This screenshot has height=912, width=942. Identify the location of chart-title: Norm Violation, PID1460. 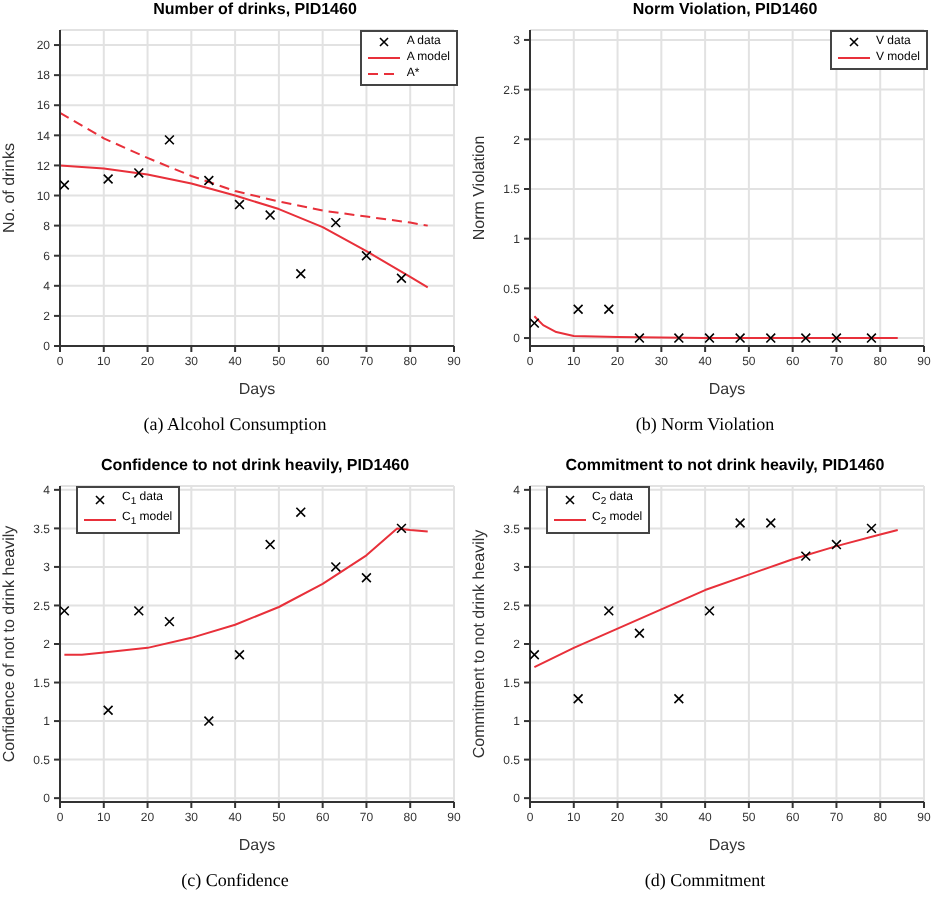
(725, 11).